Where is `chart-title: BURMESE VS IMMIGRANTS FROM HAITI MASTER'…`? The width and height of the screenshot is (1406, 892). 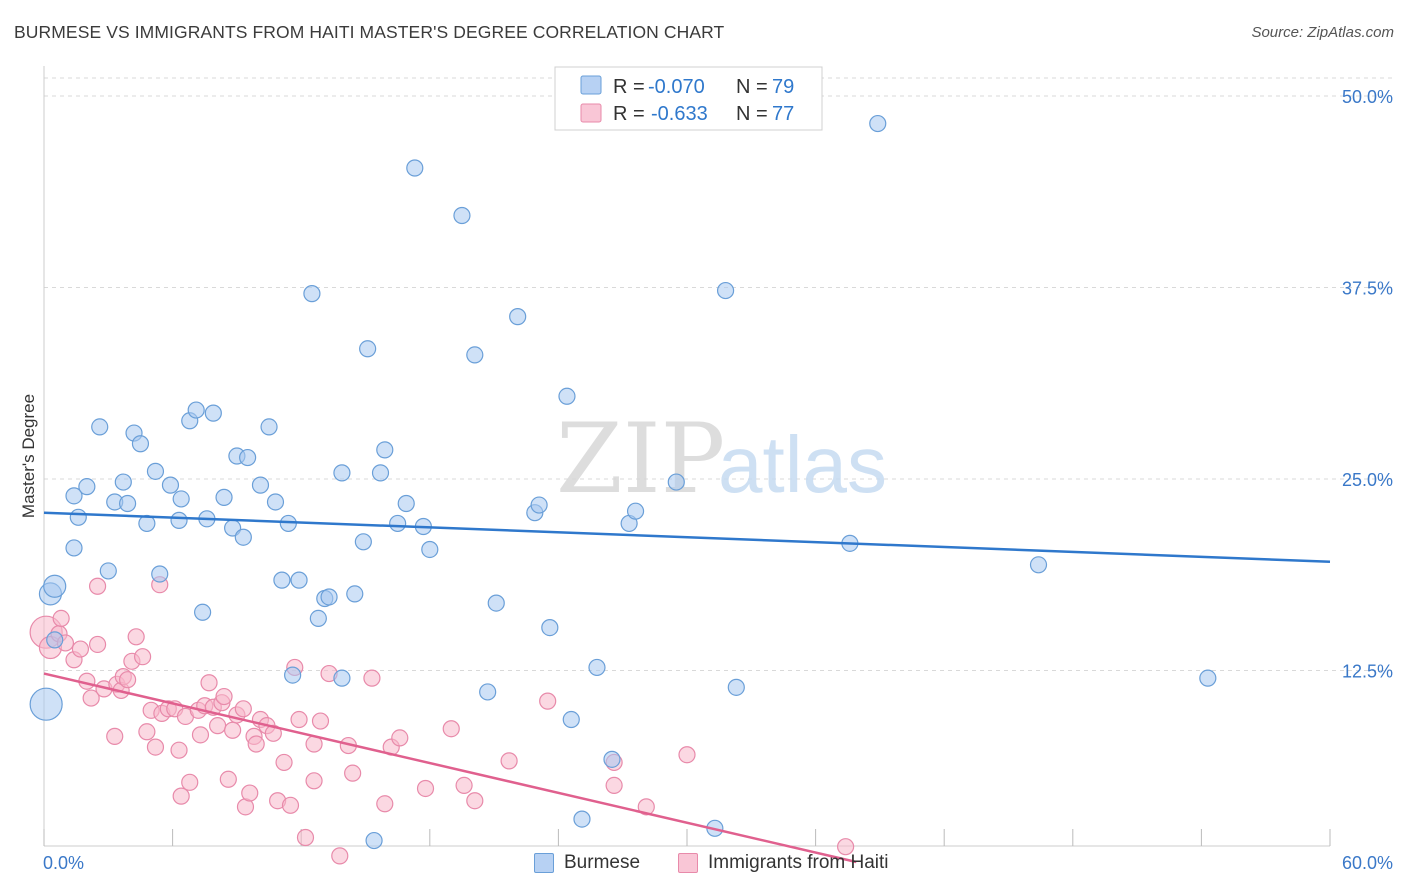
chart-title: BURMESE VS IMMIGRANTS FROM HAITI MASTER'… is located at coordinates (369, 32).